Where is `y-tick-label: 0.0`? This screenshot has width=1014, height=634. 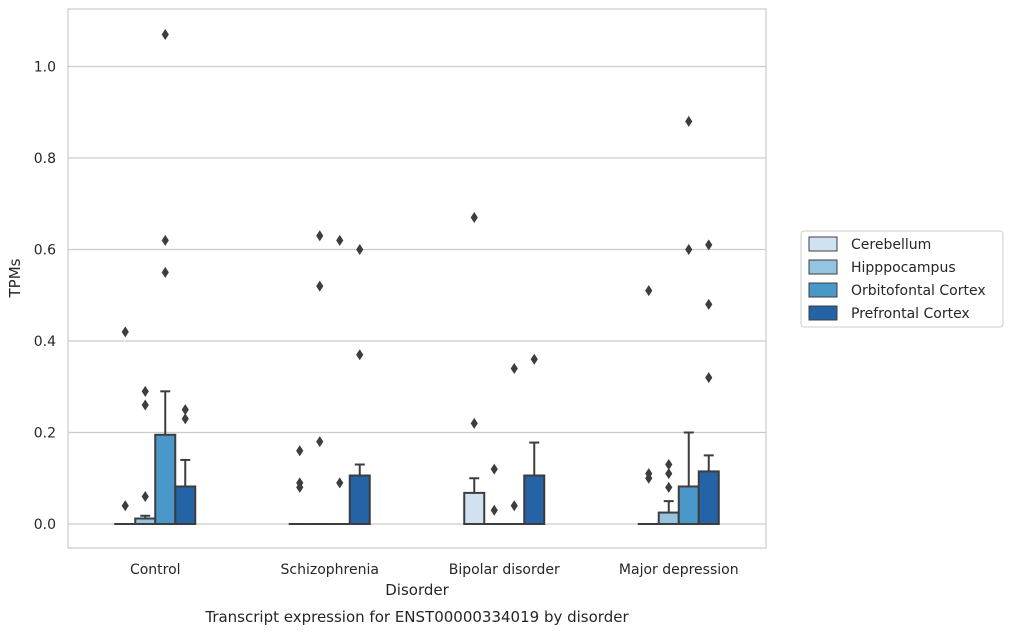 y-tick-label: 0.0 is located at coordinates (45, 525).